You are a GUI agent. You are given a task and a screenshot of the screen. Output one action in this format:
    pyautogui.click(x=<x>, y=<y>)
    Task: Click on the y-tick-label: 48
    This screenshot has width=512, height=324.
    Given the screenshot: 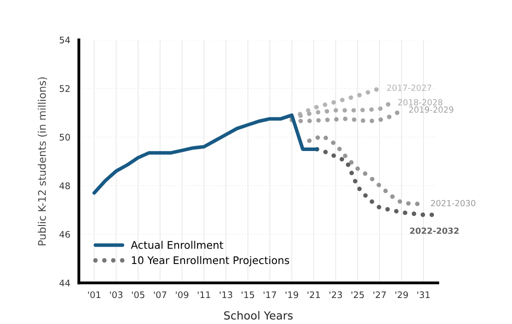 What is the action you would take?
    pyautogui.click(x=64, y=186)
    